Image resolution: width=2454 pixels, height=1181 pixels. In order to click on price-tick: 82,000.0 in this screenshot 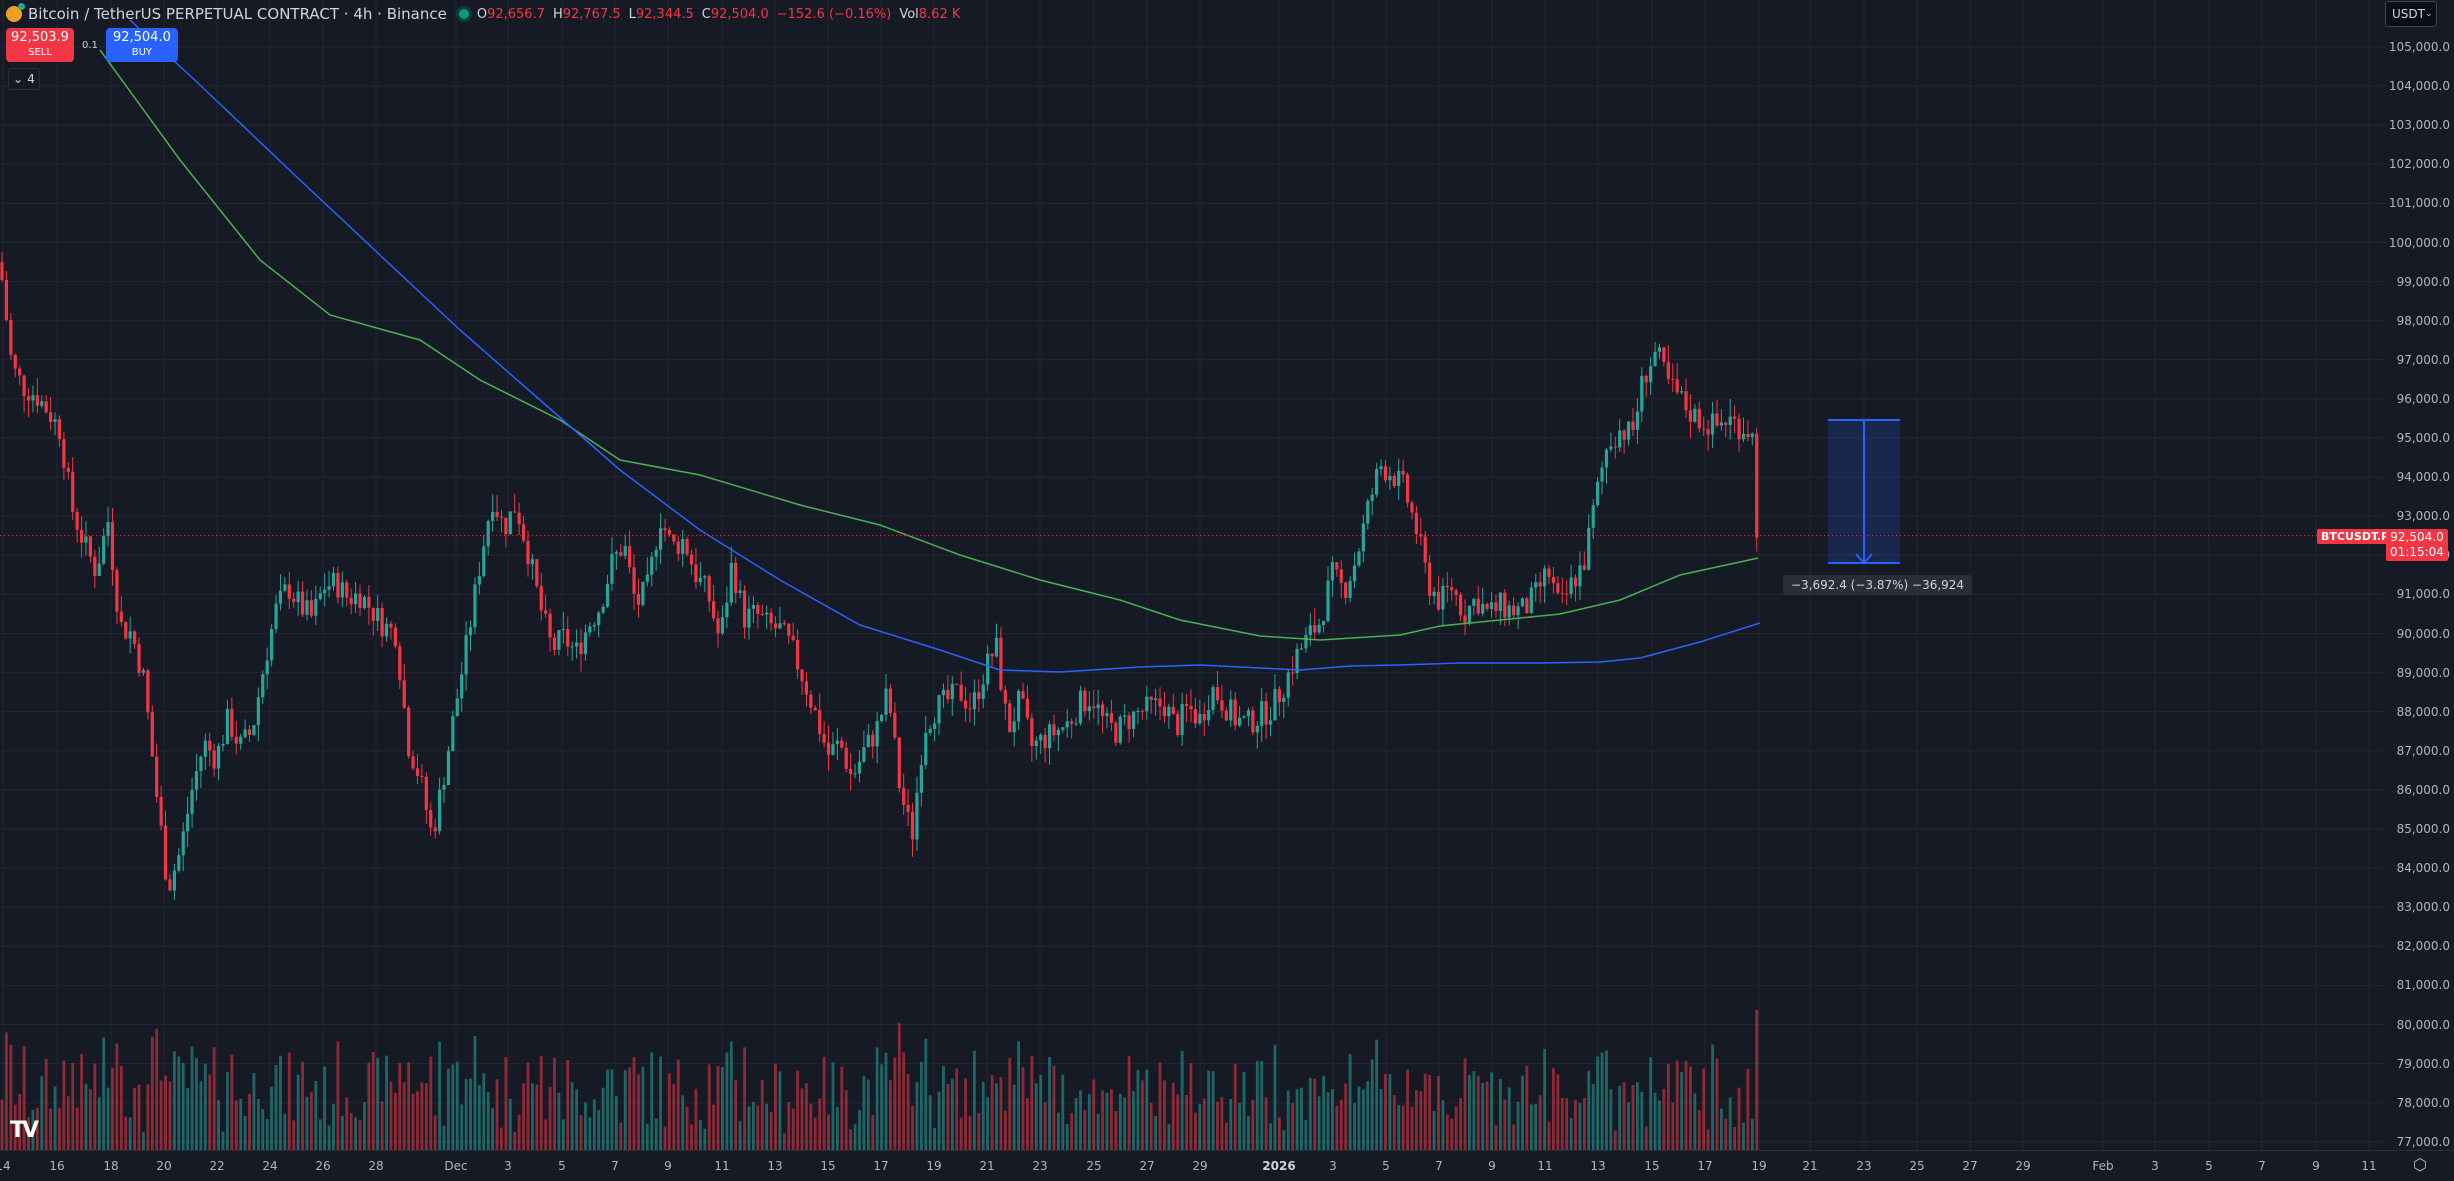, I will do `click(2423, 946)`.